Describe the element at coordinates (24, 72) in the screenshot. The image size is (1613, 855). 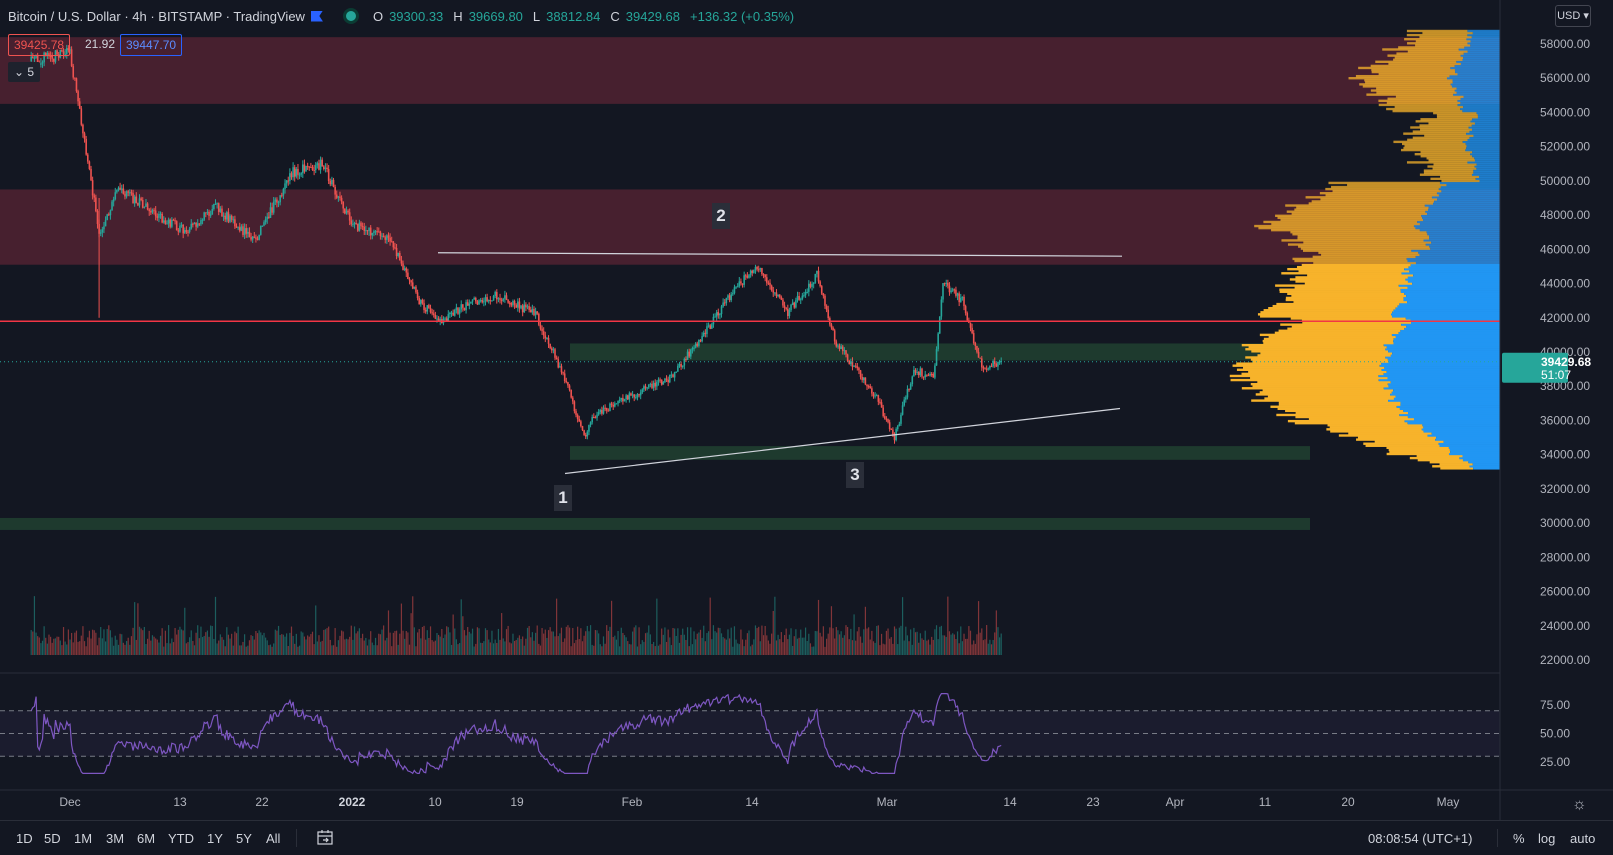
I see `indicators-collapse-button: ⌄ 5` at that location.